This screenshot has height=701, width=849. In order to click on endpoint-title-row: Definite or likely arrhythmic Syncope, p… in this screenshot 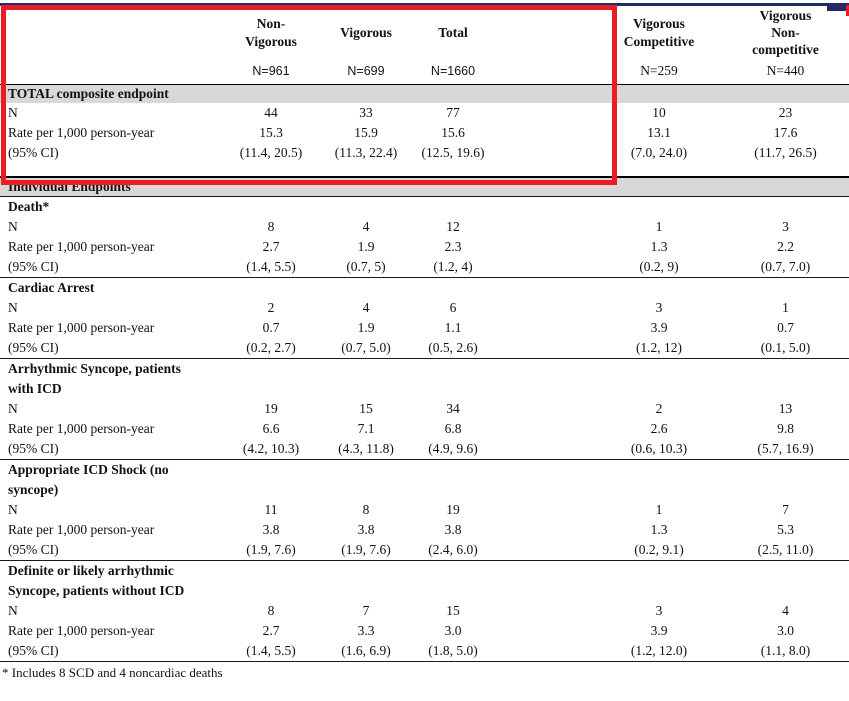, I will do `click(424, 580)`.